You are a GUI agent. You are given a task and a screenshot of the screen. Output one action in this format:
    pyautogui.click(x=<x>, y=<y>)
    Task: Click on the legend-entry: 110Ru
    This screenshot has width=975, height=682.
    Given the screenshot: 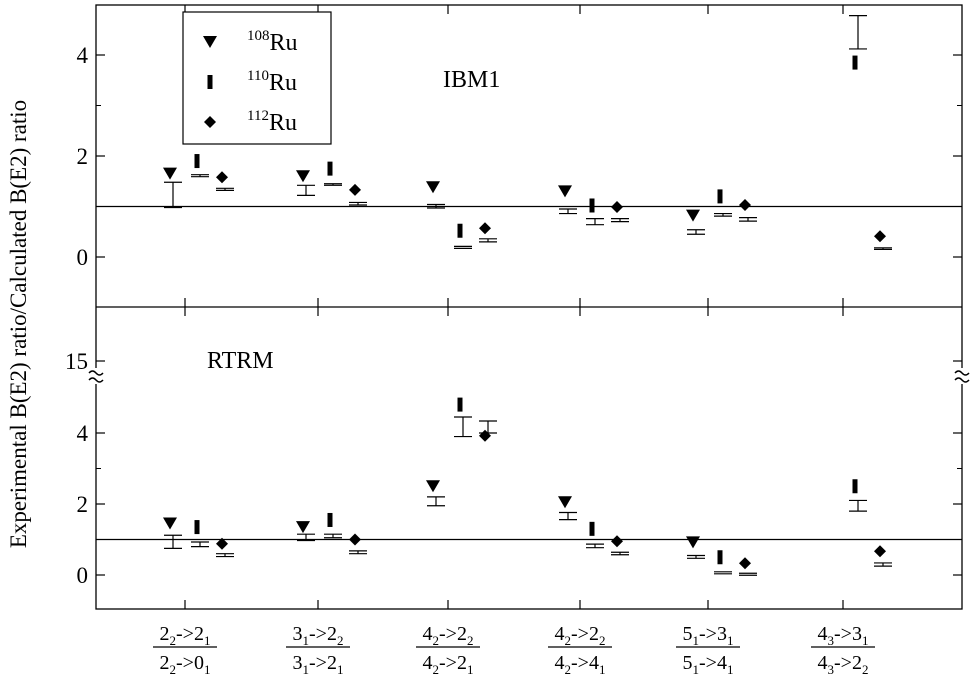 What is the action you would take?
    pyautogui.click(x=272, y=82)
    